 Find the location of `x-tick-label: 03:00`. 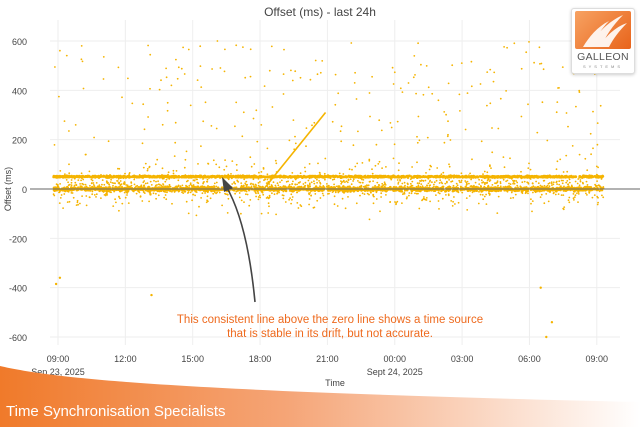

x-tick-label: 03:00 is located at coordinates (462, 359).